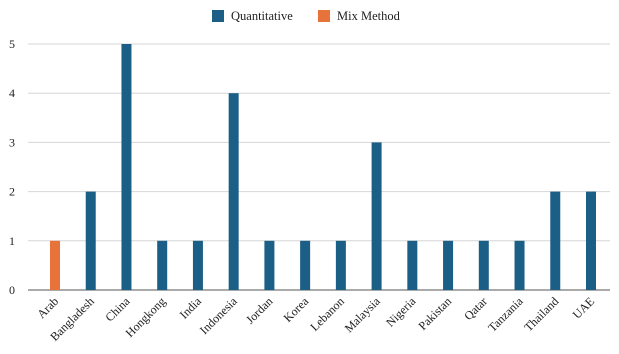 The image size is (619, 354). Describe the element at coordinates (519, 265) in the screenshot. I see `bar-quantitative-tanzania` at that location.